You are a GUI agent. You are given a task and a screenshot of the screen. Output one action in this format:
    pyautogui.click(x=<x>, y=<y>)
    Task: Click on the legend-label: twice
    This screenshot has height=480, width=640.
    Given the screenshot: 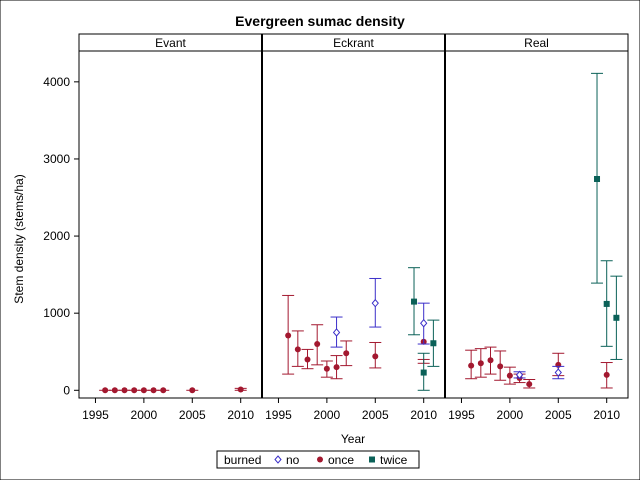 What is the action you would take?
    pyautogui.click(x=394, y=460)
    